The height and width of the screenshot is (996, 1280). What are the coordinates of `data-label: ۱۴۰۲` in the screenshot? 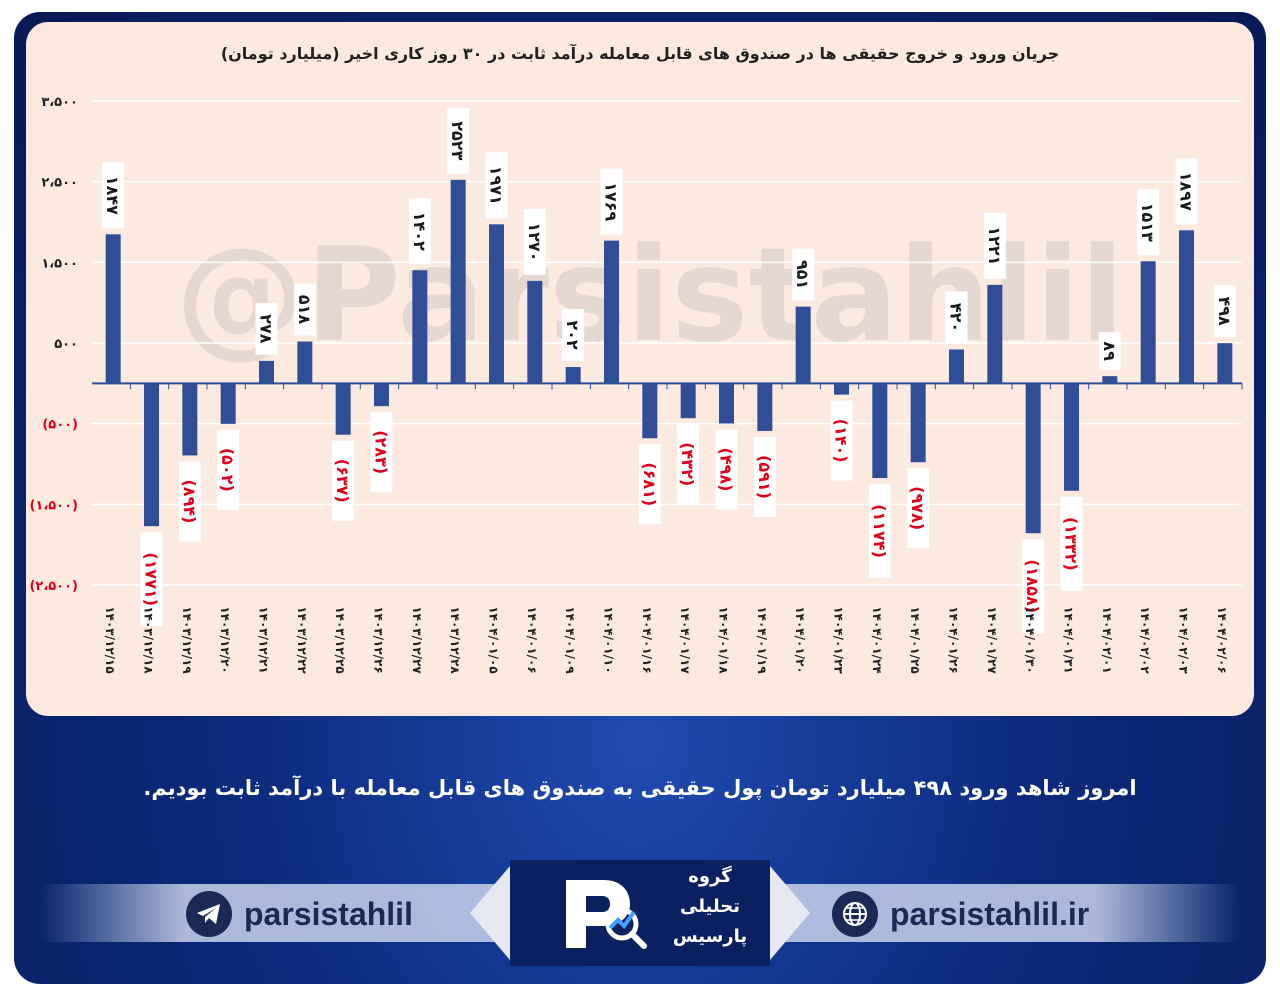 It's located at (419, 231).